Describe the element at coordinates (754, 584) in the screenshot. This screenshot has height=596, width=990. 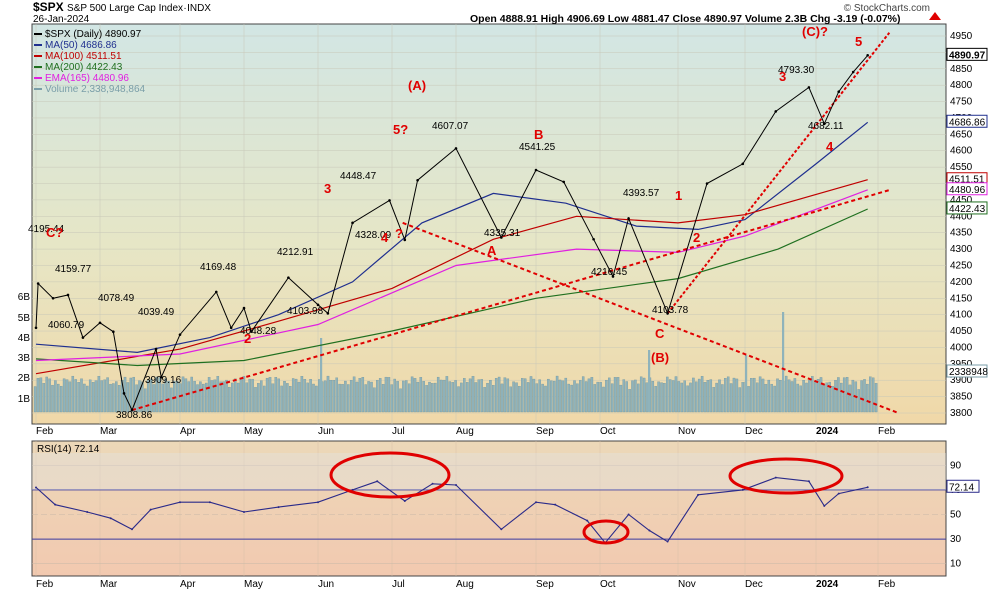
I see `x-tick-label-rsi: Dec` at that location.